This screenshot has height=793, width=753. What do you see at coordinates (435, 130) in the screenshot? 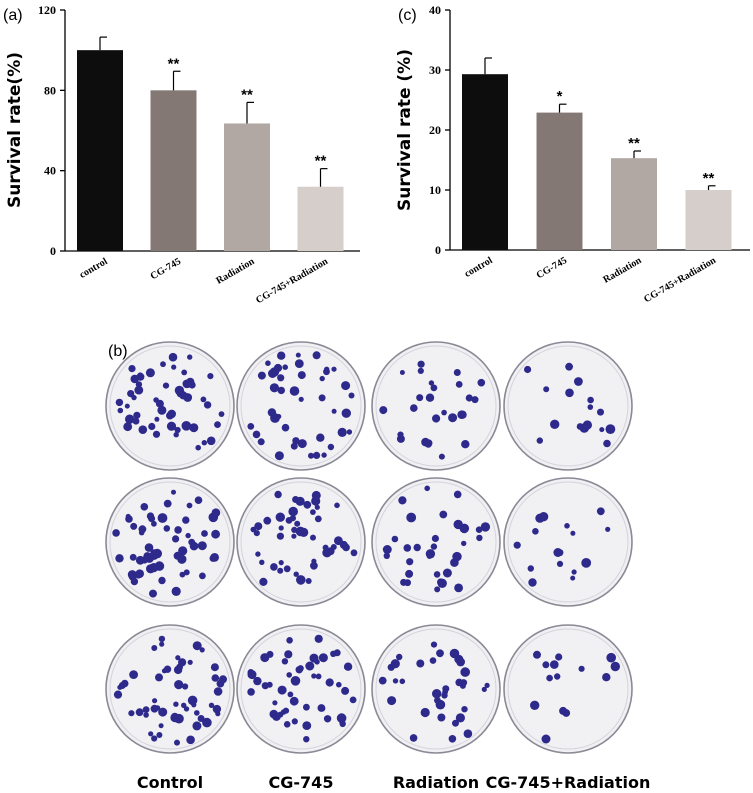
I see `y-tick-label: 20` at bounding box center [435, 130].